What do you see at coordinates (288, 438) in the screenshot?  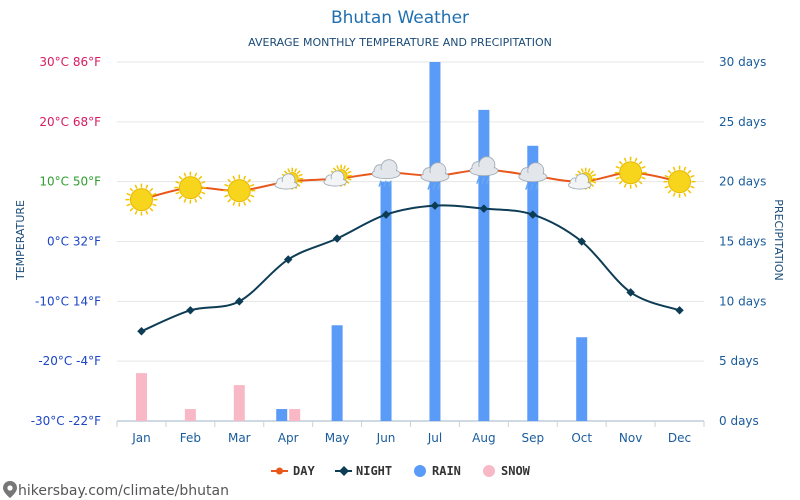 I see `month-label: Apr` at bounding box center [288, 438].